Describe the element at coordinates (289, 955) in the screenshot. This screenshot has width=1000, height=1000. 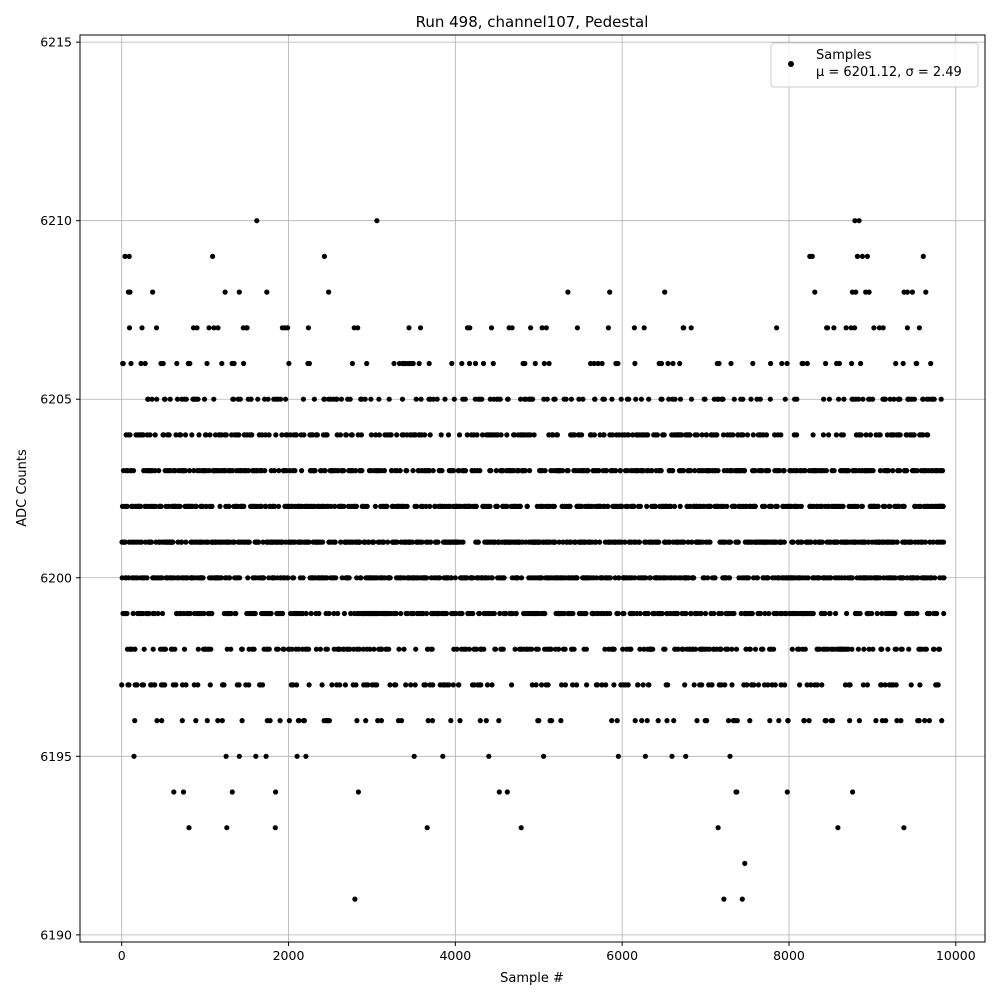
I see `x-tick-label: 2000` at that location.